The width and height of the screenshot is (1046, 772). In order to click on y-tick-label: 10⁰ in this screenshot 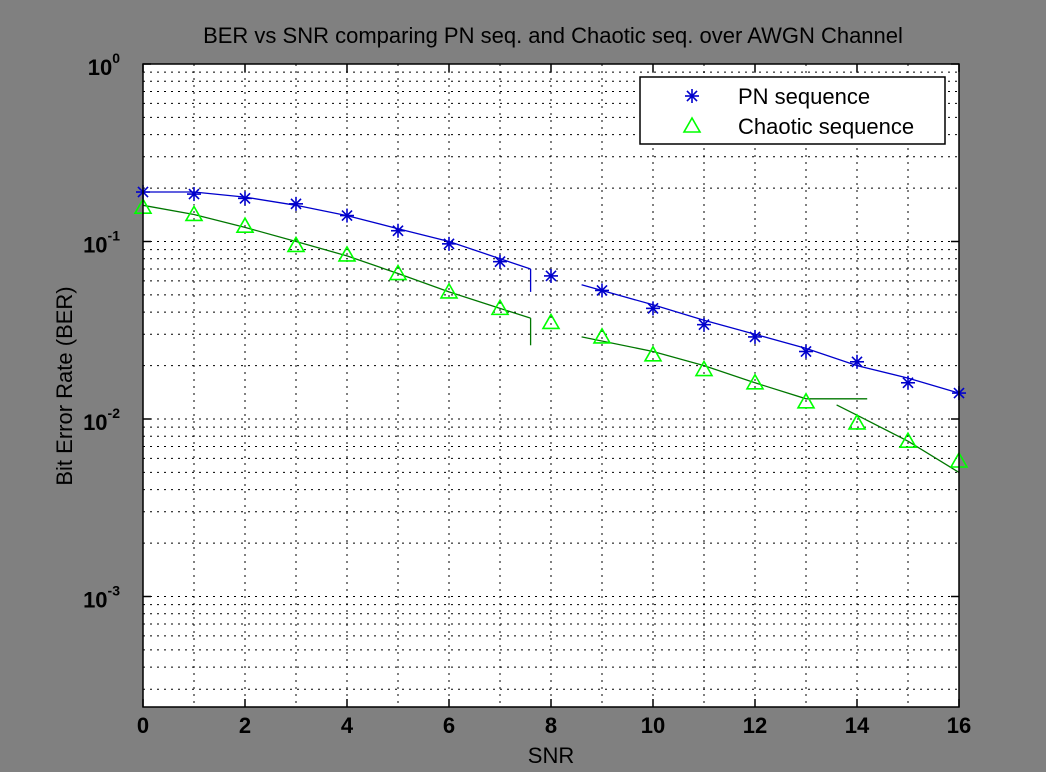, I will do `click(104, 65)`.